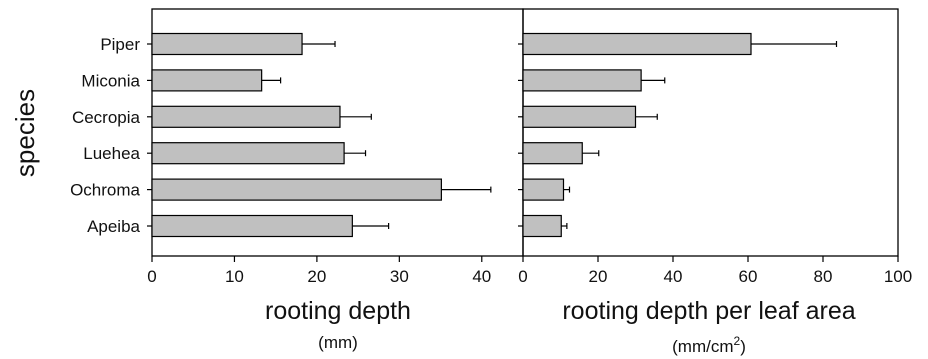  I want to click on y-axis-title: species, so click(25, 133).